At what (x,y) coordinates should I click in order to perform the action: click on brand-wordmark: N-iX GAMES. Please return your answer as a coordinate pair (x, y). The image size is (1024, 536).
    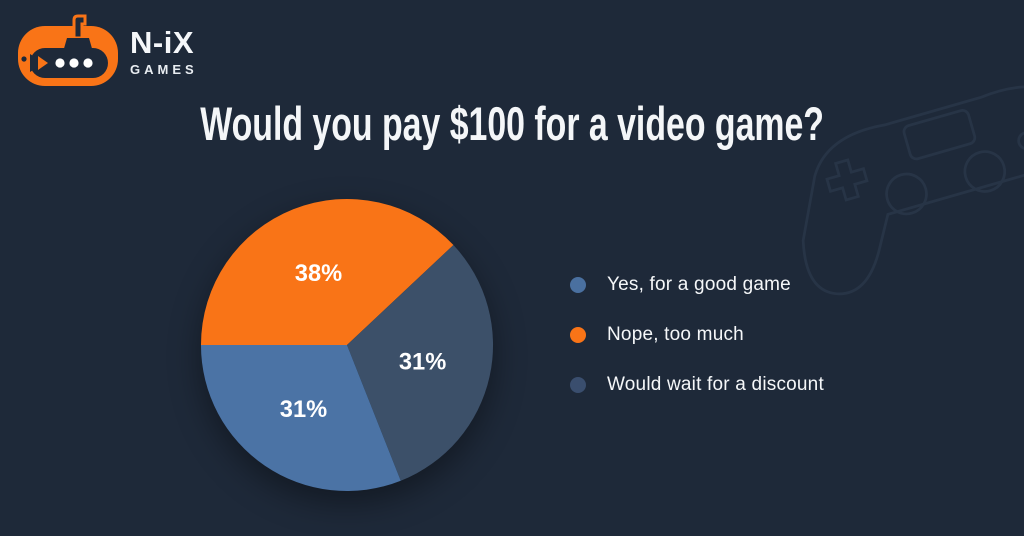
    Looking at the image, I should click on (164, 51).